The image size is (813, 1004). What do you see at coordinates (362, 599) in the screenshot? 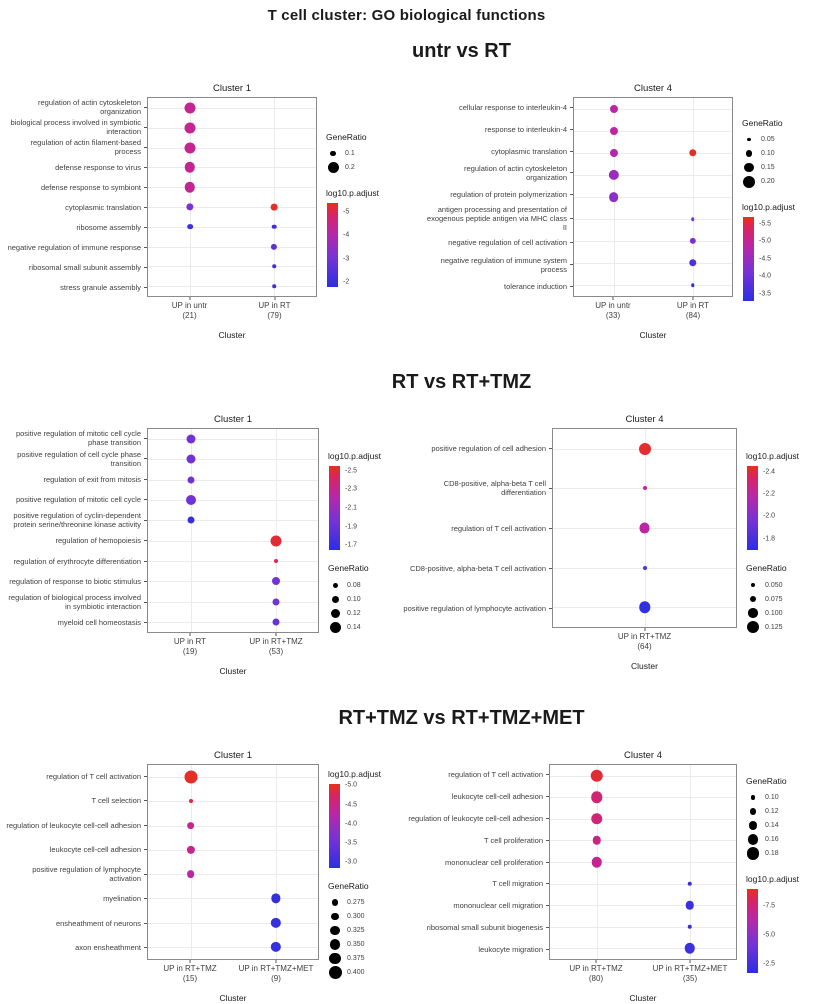
I see `size-legend-entry: 0.10` at bounding box center [362, 599].